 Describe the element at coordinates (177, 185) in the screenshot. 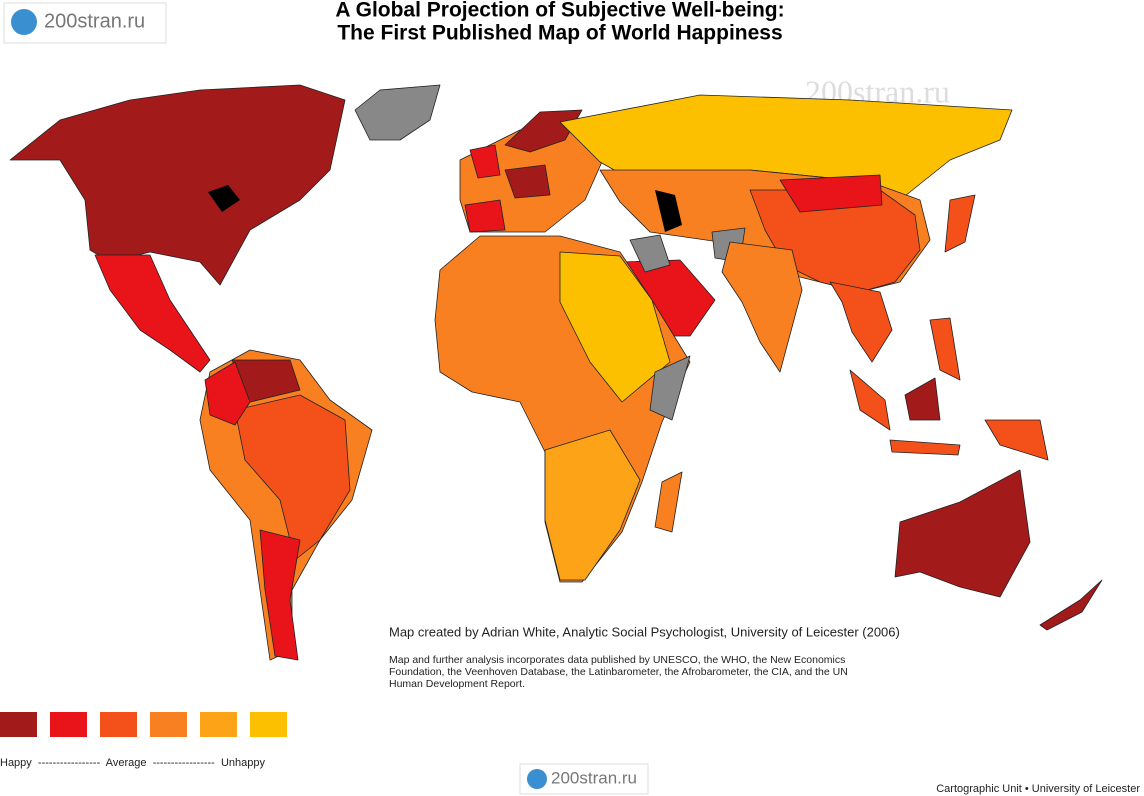

I see `north-america` at that location.